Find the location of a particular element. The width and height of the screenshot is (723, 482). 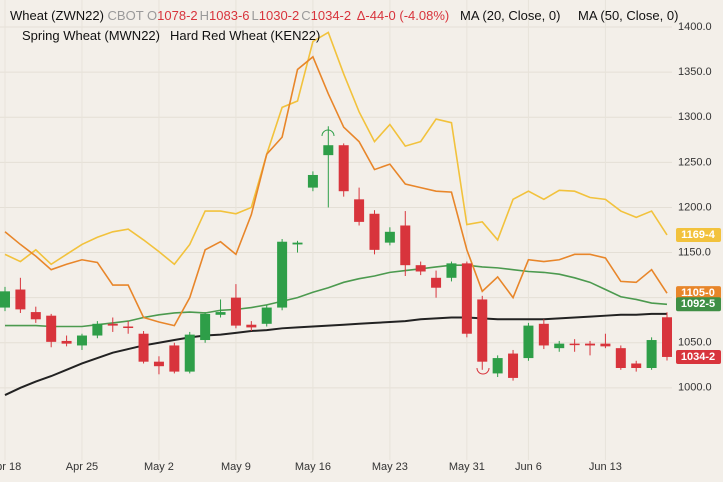

x-tick-label: Apr 18 is located at coordinates (10, 467).